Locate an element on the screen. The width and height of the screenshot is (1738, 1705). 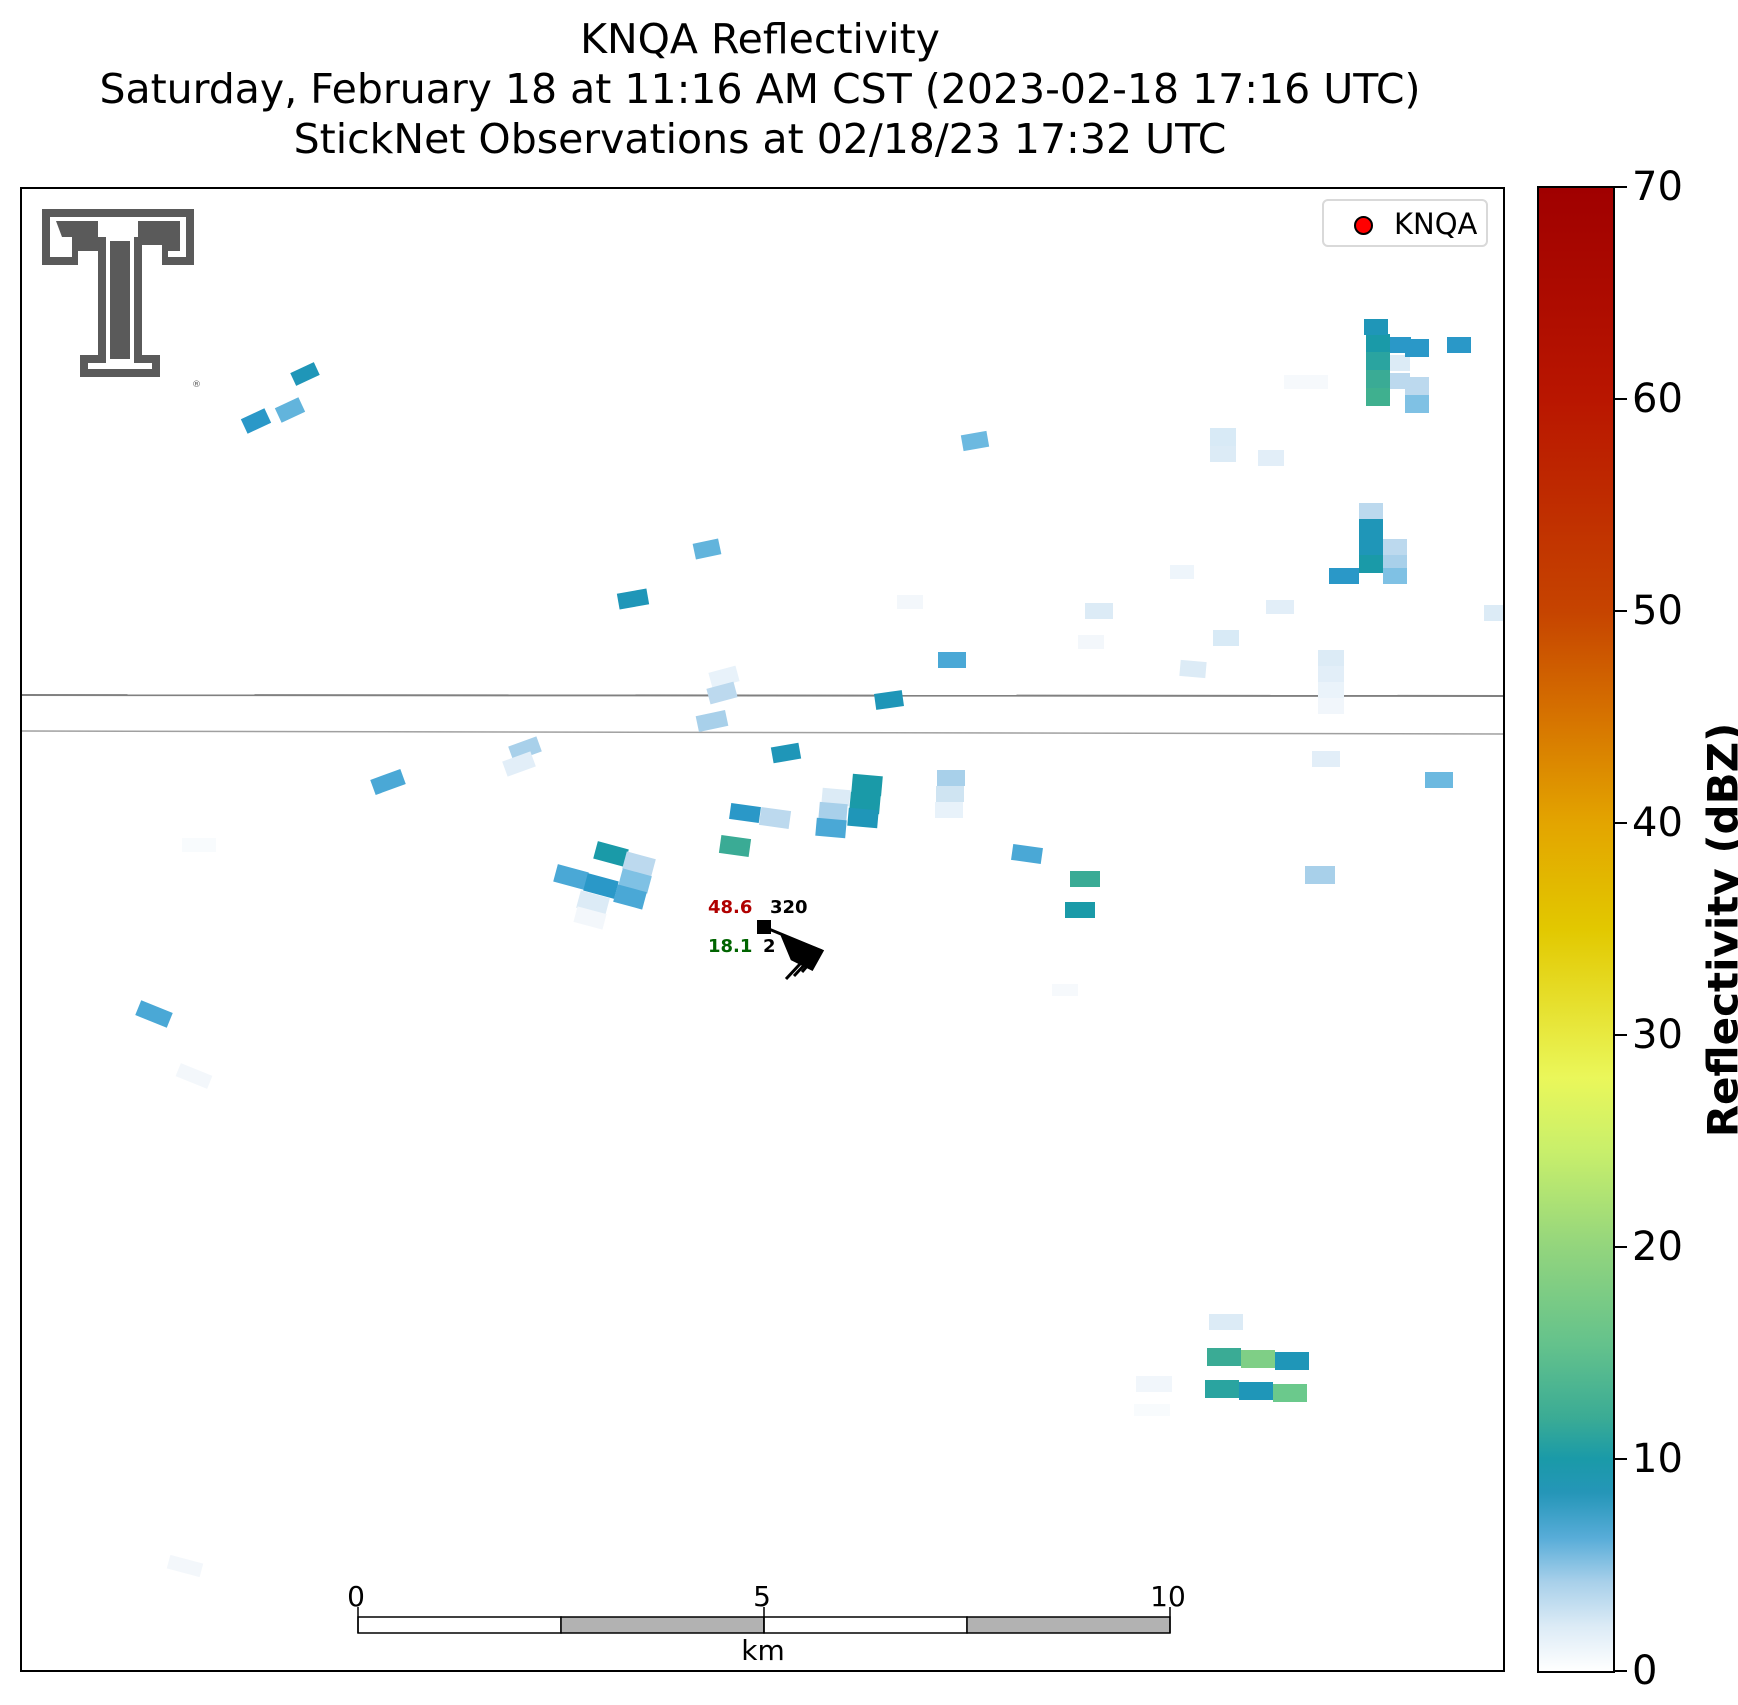
texas-tech-double-t-logo: ® is located at coordinates (121, 299).